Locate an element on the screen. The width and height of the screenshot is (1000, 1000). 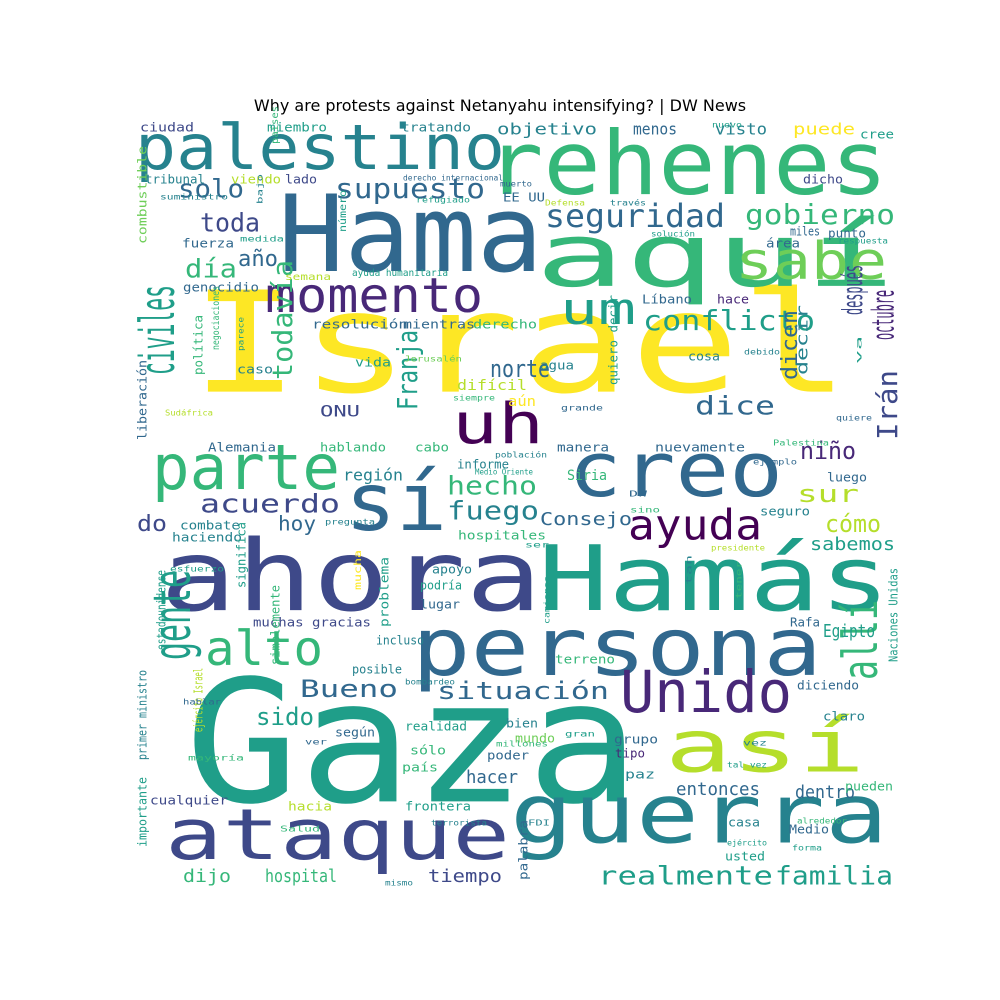
cloud-word: decir is located at coordinates (802, 339).